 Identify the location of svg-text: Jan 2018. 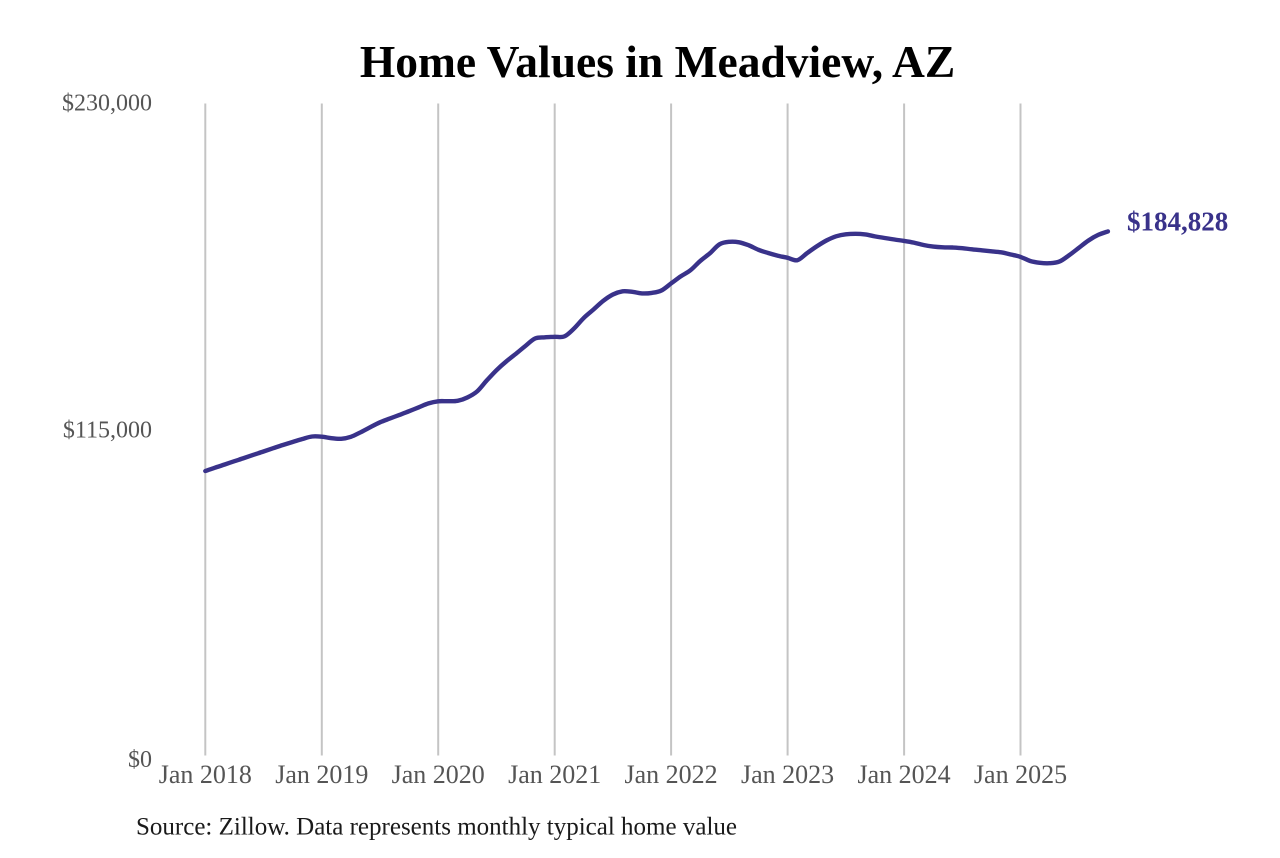
(205, 774).